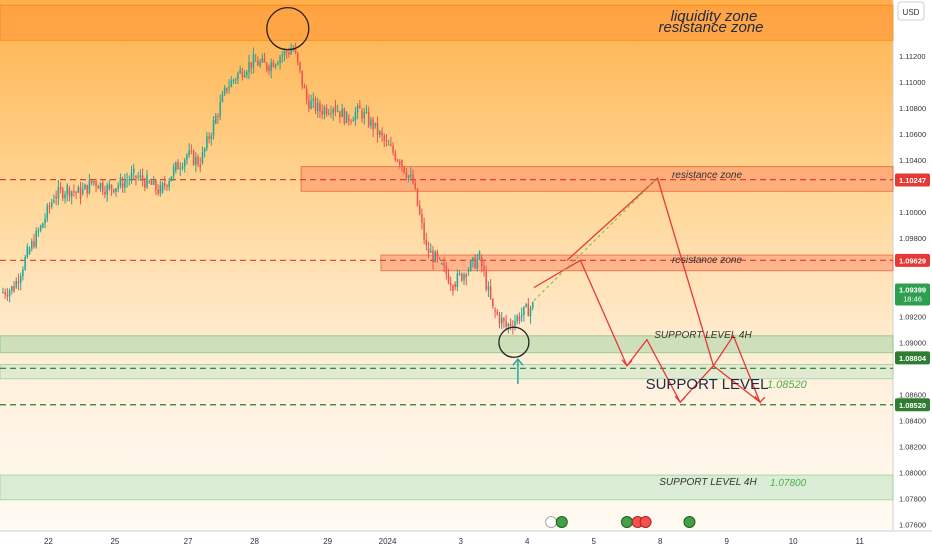  Describe the element at coordinates (454, 541) in the screenshot. I see `time-axis: 22 25 27 28 29 2024 3 4 5 8 9 10 11` at that location.